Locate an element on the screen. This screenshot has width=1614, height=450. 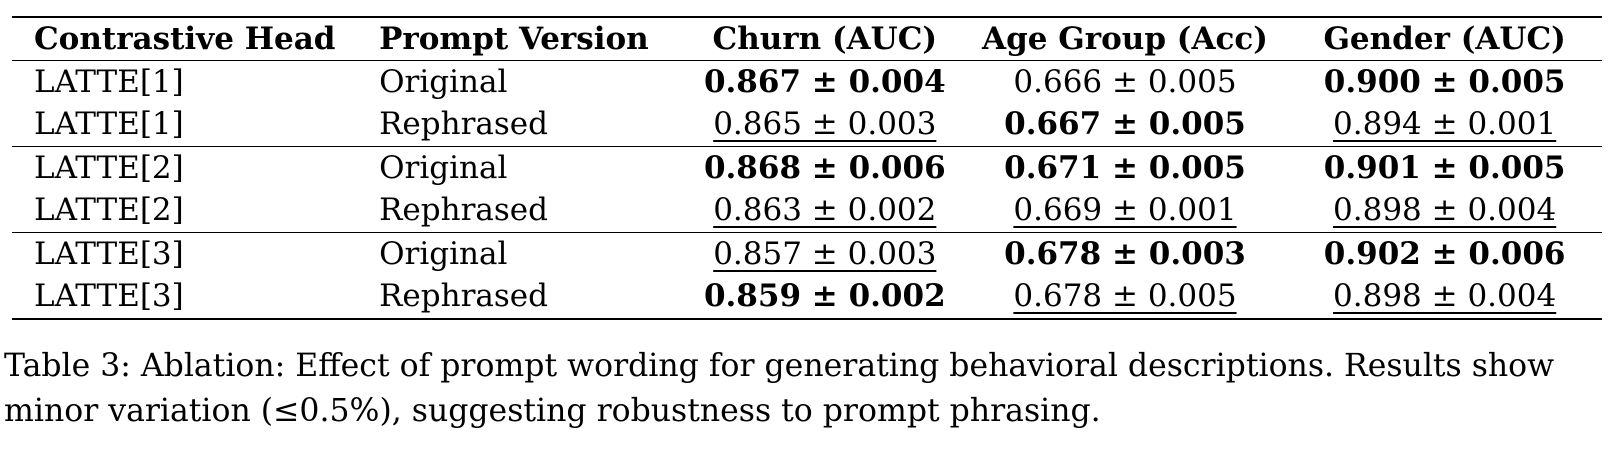
cell-value: 0.671 ± 0.005 is located at coordinates (1125, 167).